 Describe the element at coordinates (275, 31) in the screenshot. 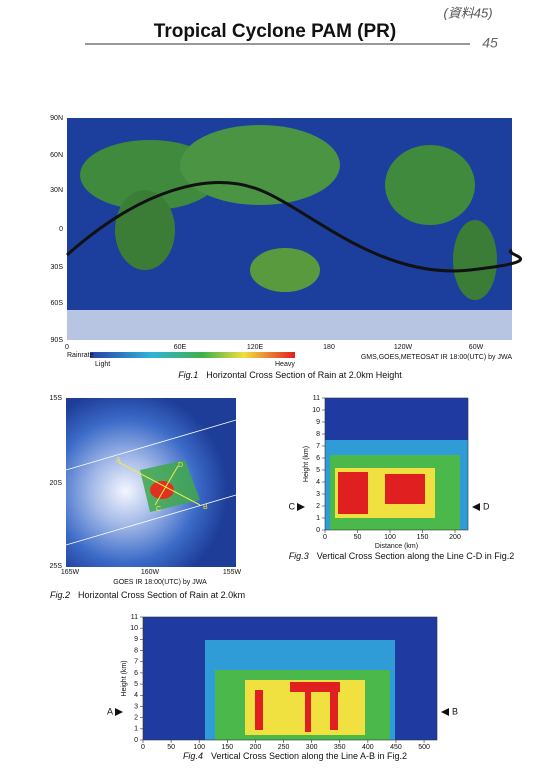

I see `title: Tropical Cyclone PAM (PR)` at that location.